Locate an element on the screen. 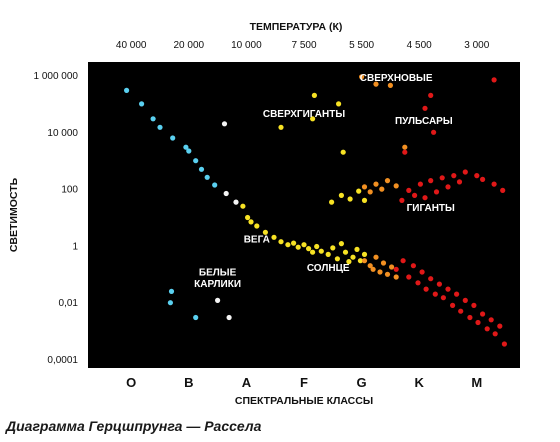  x-tick-label: A is located at coordinates (247, 382).